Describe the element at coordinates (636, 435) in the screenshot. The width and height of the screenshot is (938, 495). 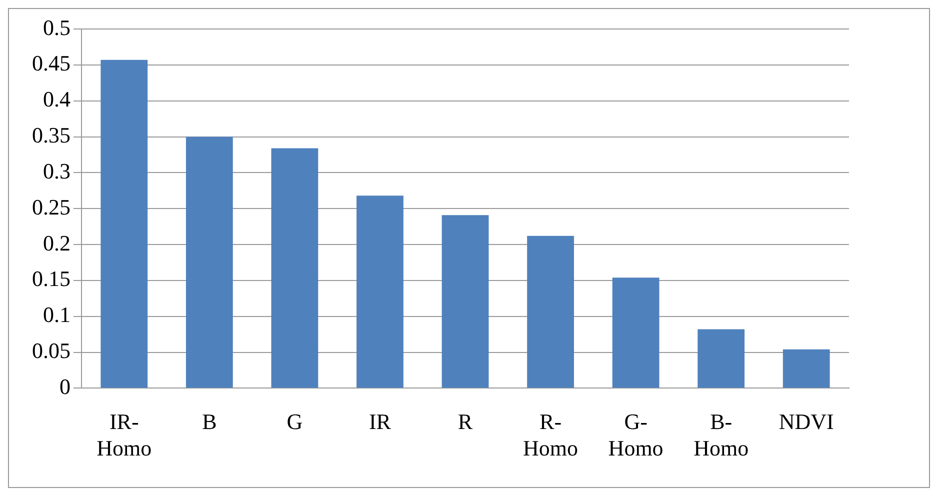
I see `x-tick-label: G-Homo` at that location.